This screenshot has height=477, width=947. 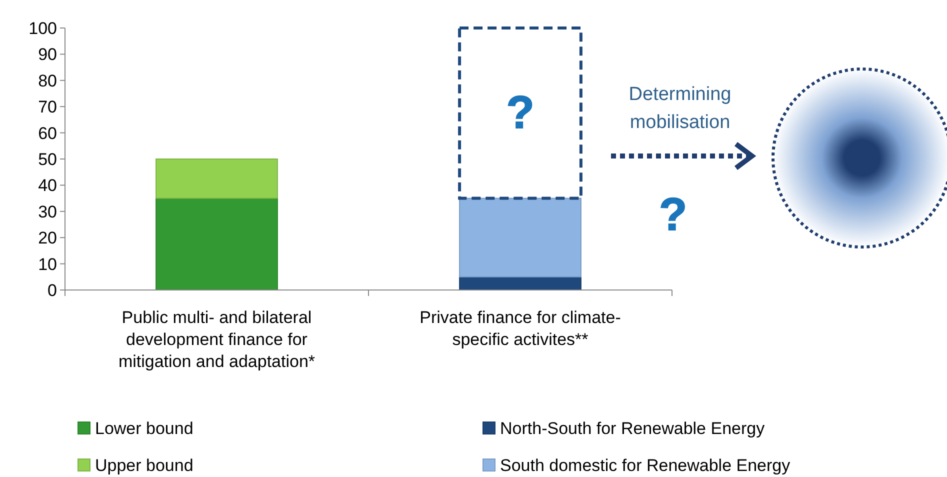 I want to click on y-tick-label: 90, so click(x=47, y=54).